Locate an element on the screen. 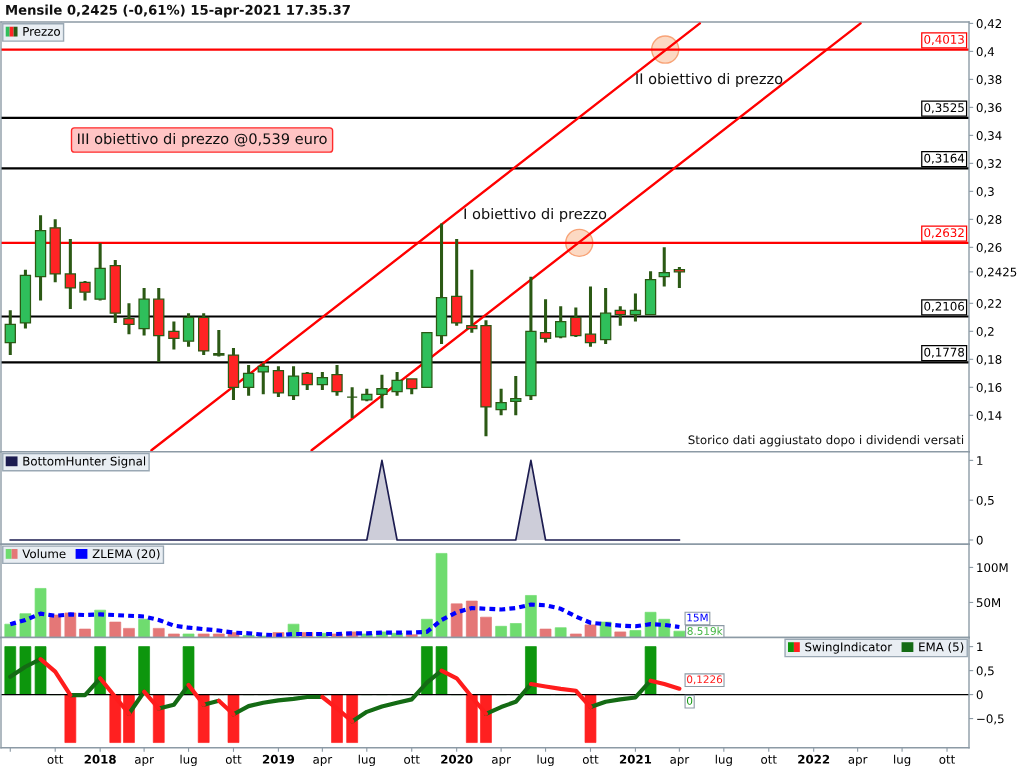 The image size is (1024, 768). data-label: 15M is located at coordinates (697, 617).